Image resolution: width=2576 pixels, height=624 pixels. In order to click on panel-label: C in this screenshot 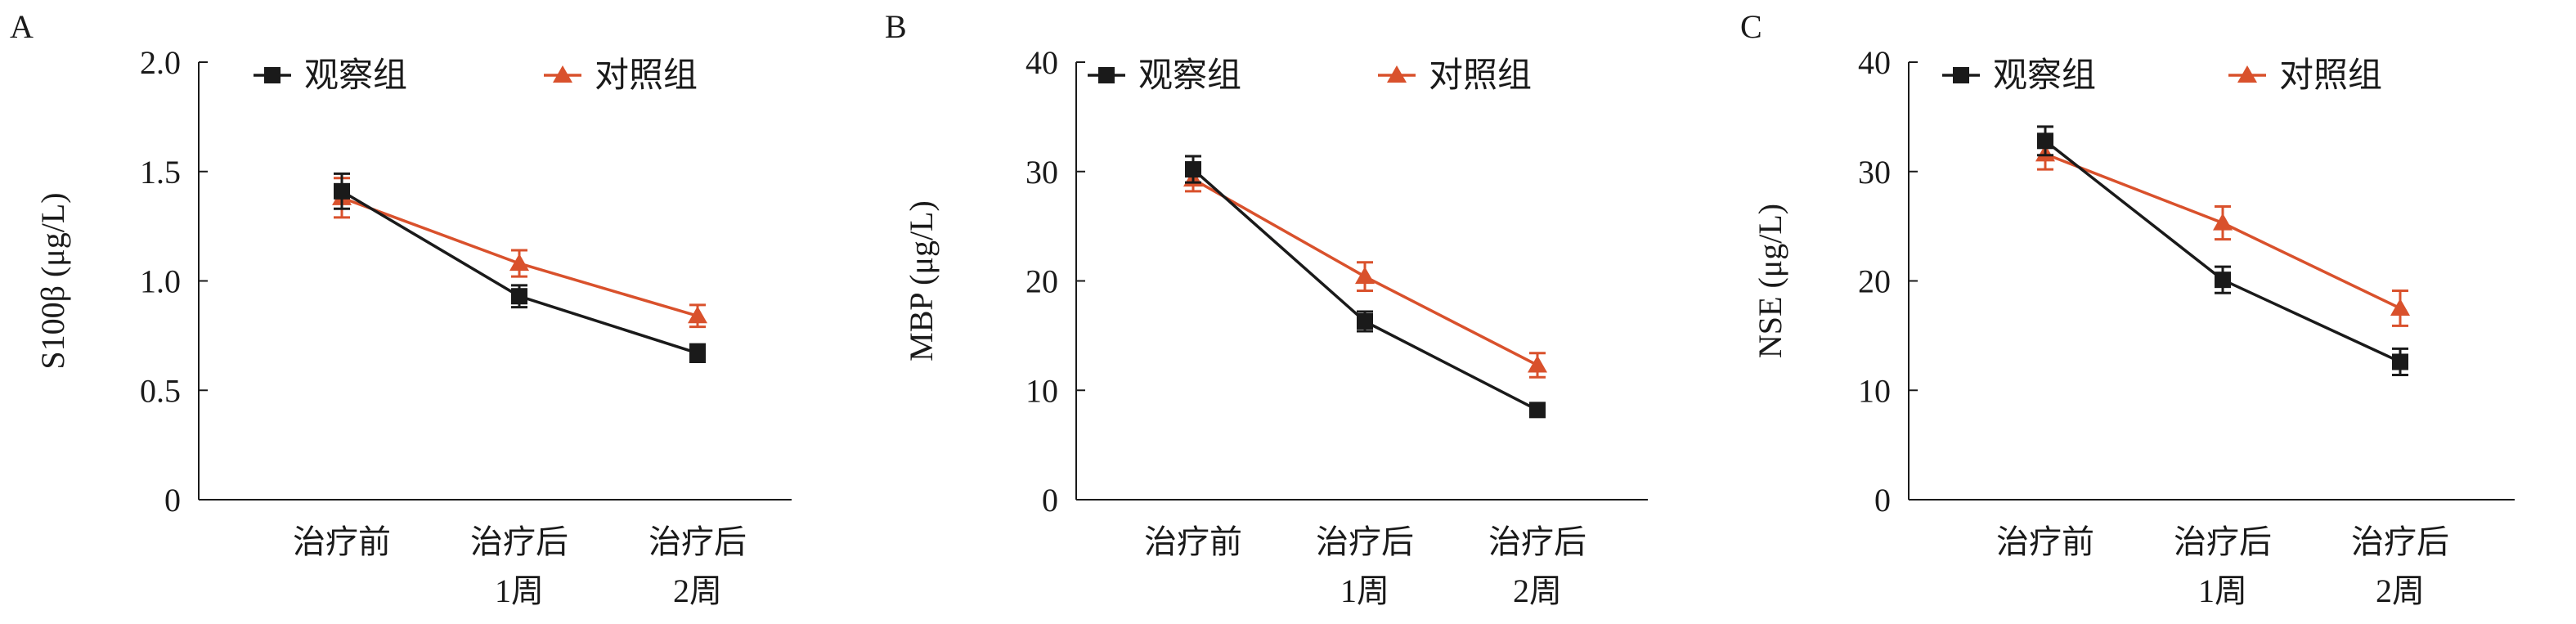, I will do `click(1751, 27)`.